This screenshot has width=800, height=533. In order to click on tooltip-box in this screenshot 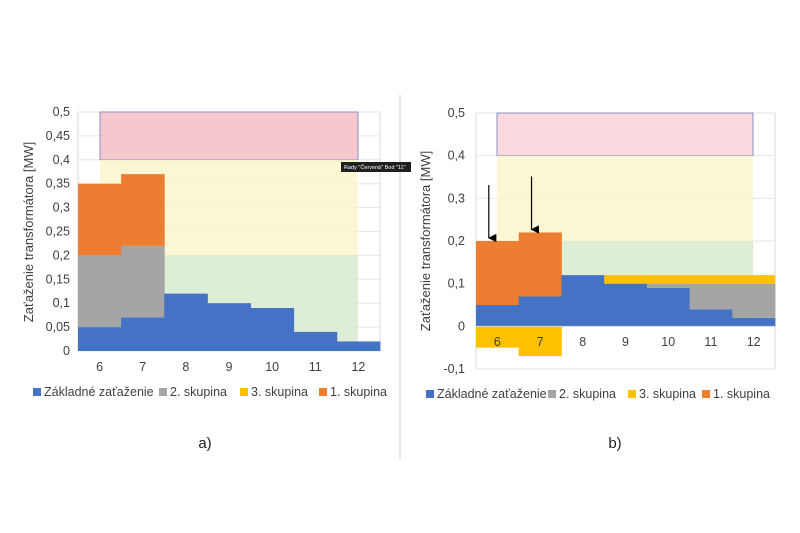, I will do `click(376, 167)`.